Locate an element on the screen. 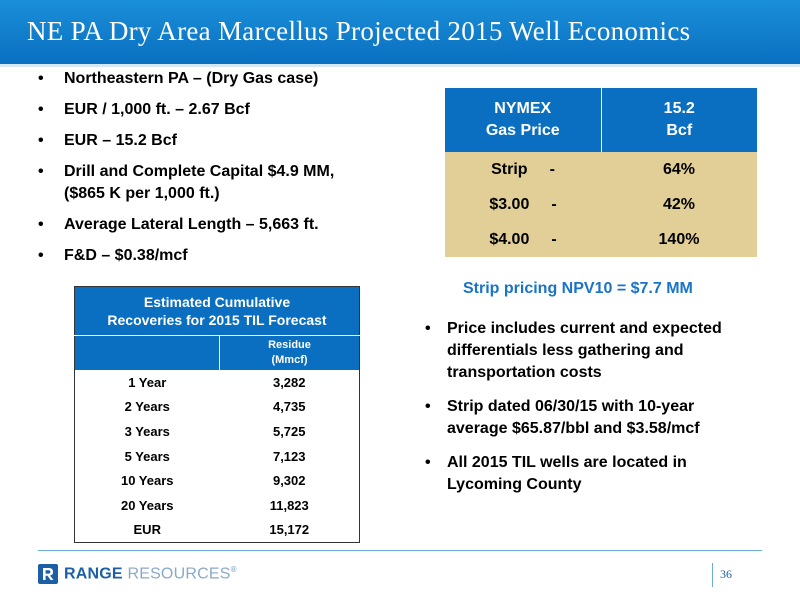 The width and height of the screenshot is (800, 600). price-label: $4.00 is located at coordinates (509, 239).